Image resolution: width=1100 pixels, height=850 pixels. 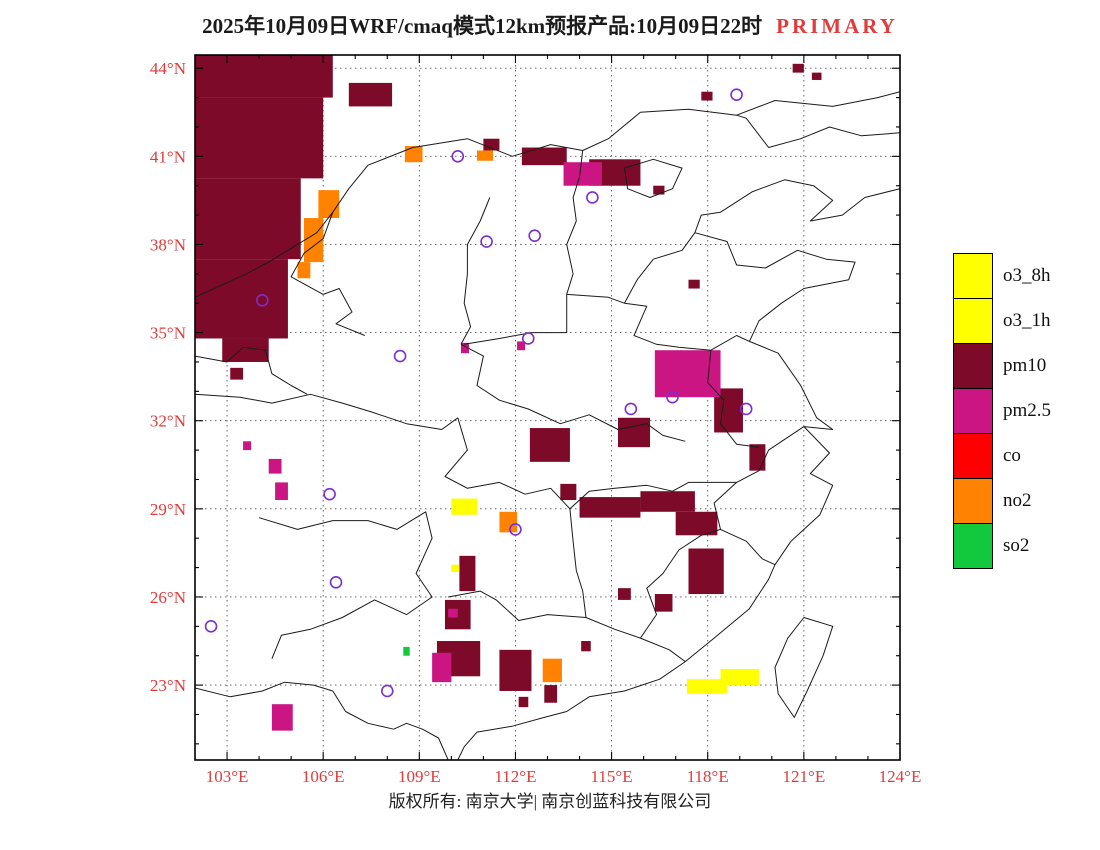 What do you see at coordinates (578, 563) in the screenshot?
I see `hunan-jiangxi-border` at bounding box center [578, 563].